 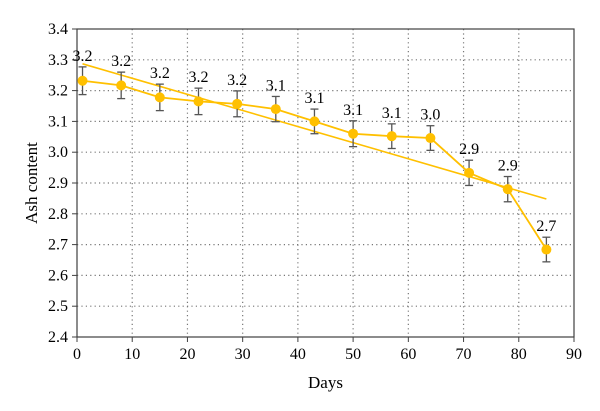 What do you see at coordinates (58, 306) in the screenshot?
I see `y-tick-label-2.5: 2.5` at bounding box center [58, 306].